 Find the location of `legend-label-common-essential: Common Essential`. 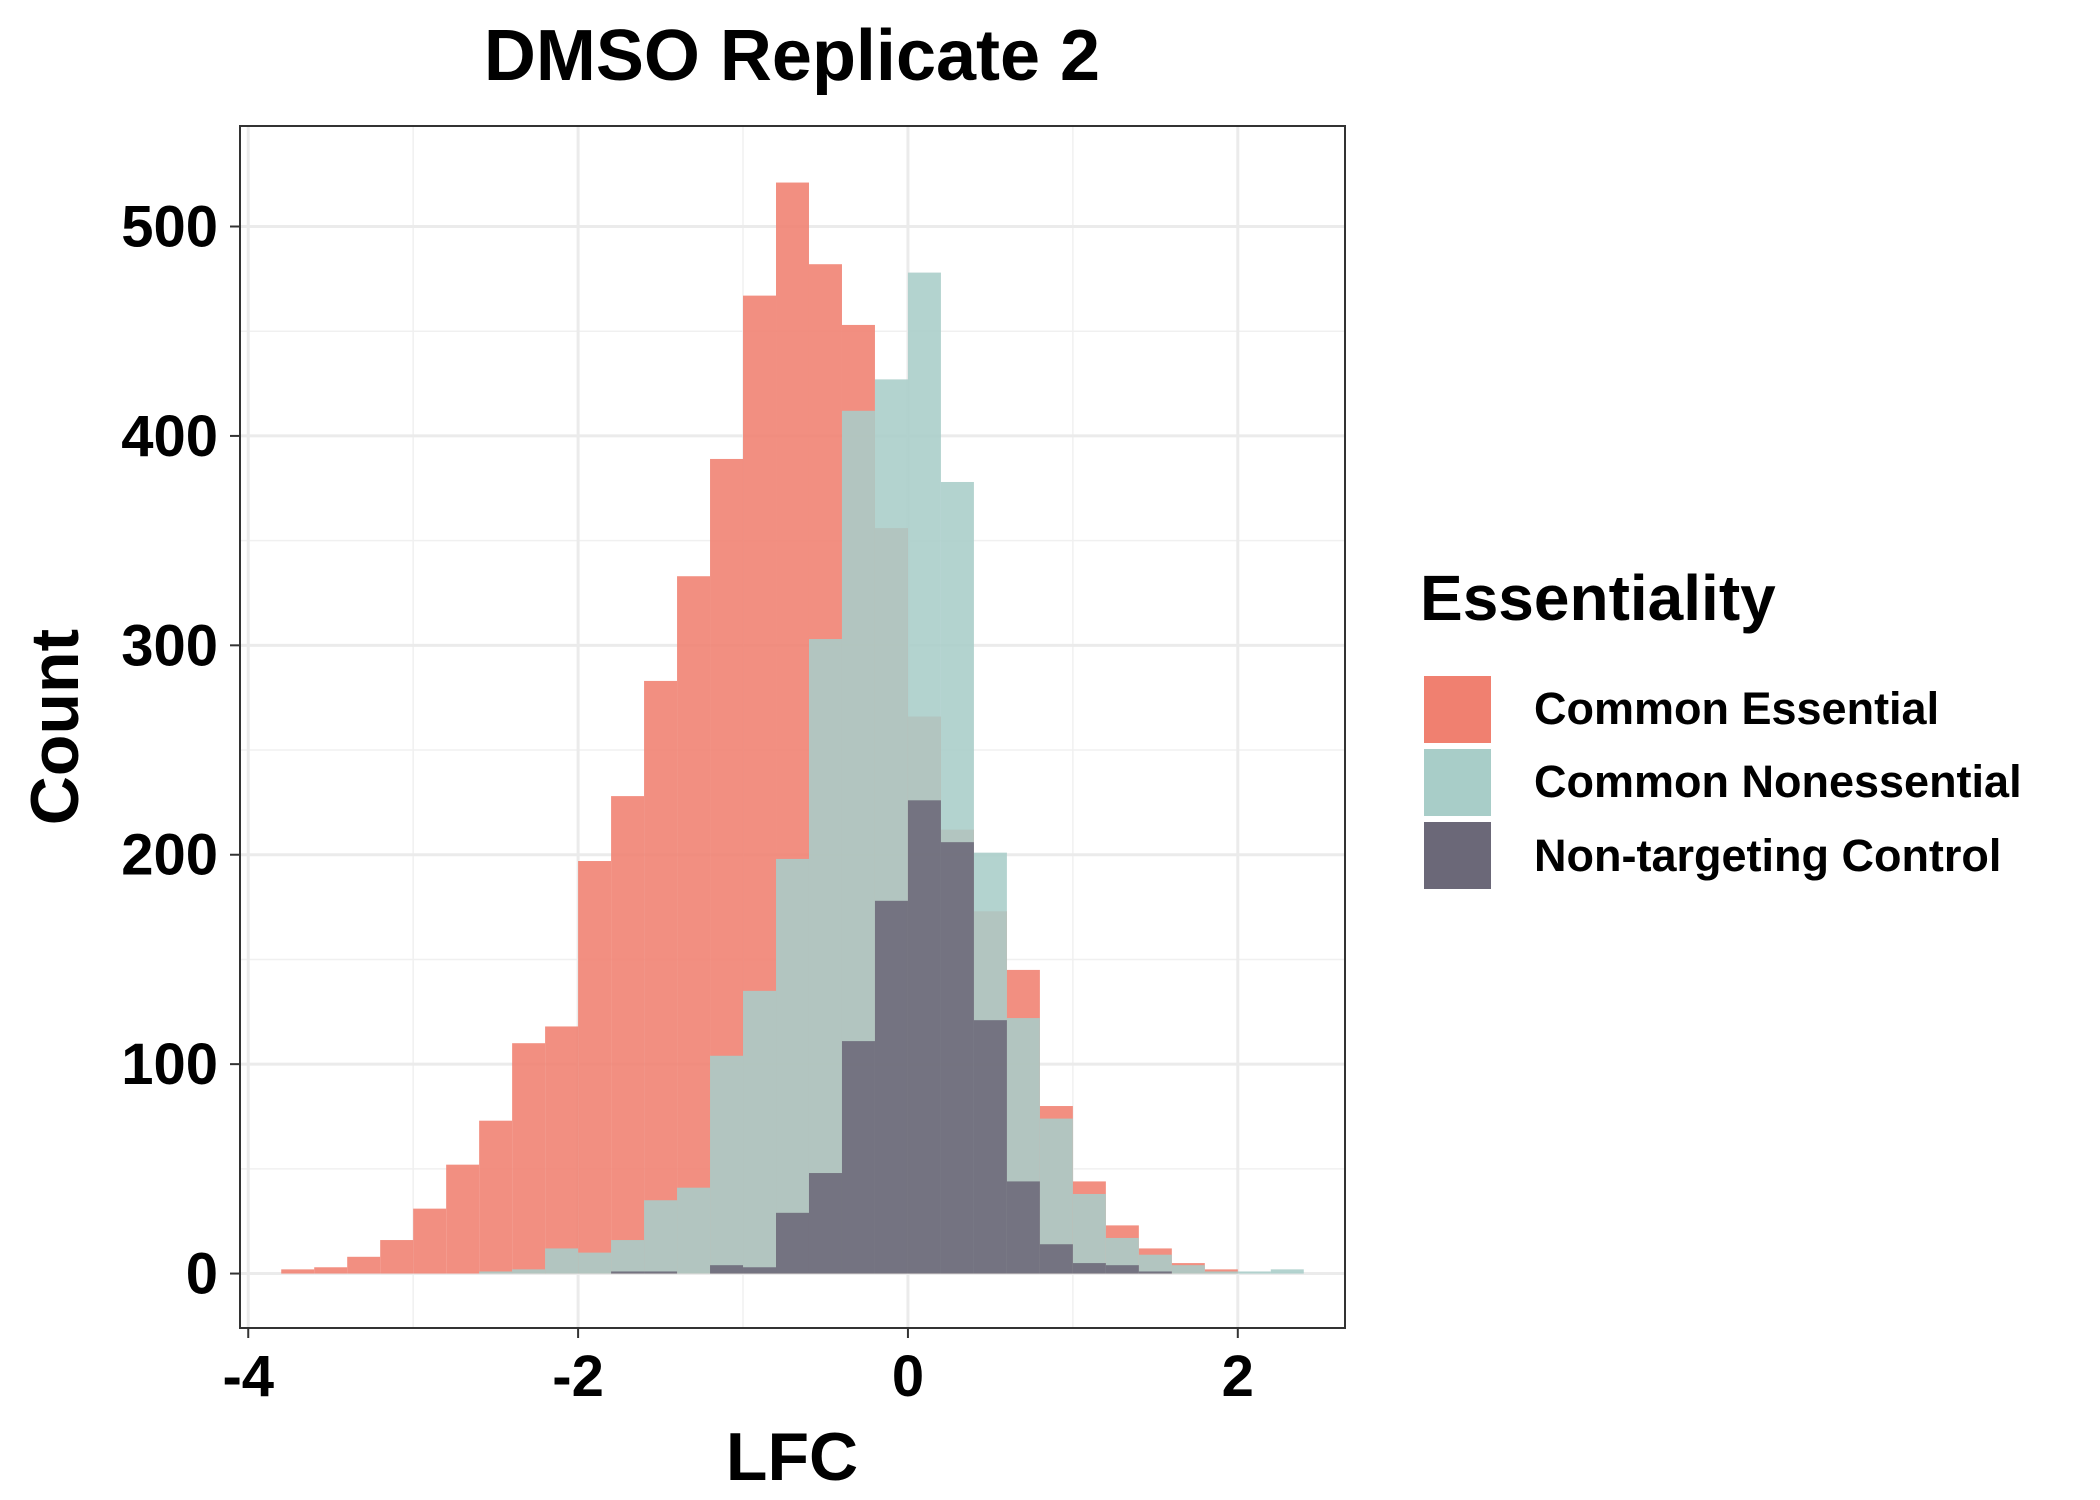

legend-label-common-essential: Common Essential is located at coordinates (1736, 708).